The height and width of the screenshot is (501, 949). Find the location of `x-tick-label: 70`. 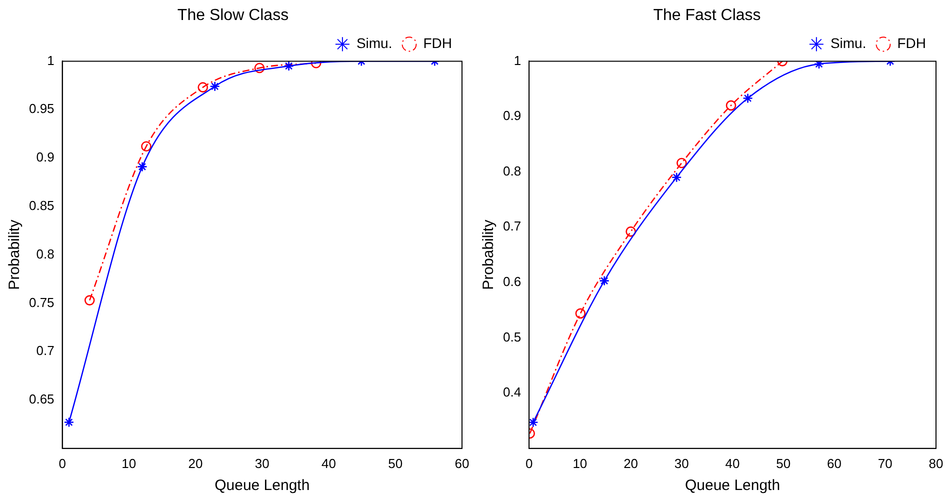

x-tick-label: 70 is located at coordinates (885, 463).